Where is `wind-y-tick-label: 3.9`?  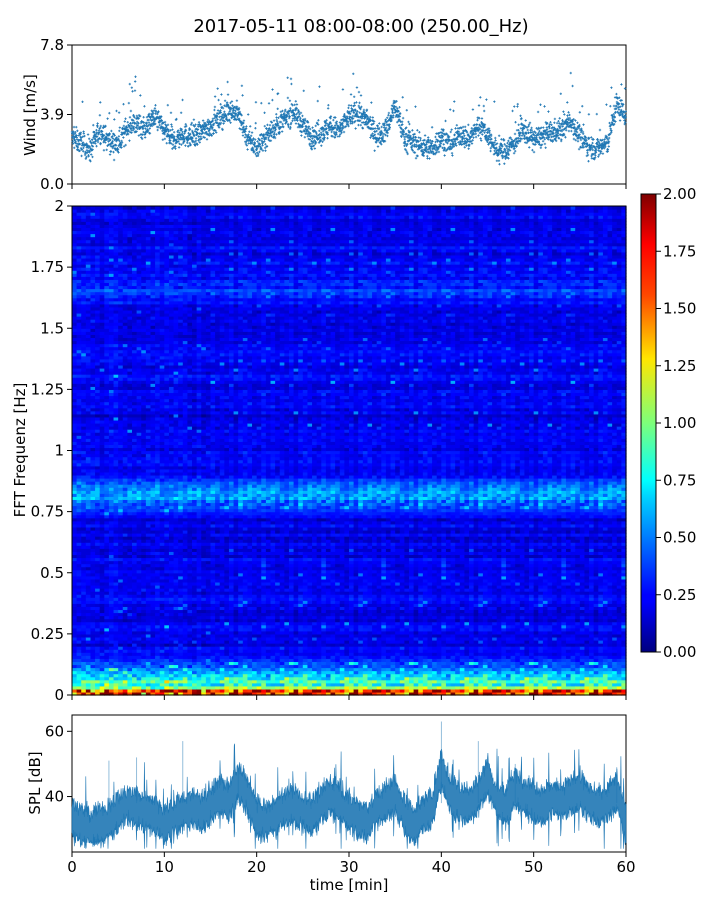 wind-y-tick-label: 3.9 is located at coordinates (52, 115).